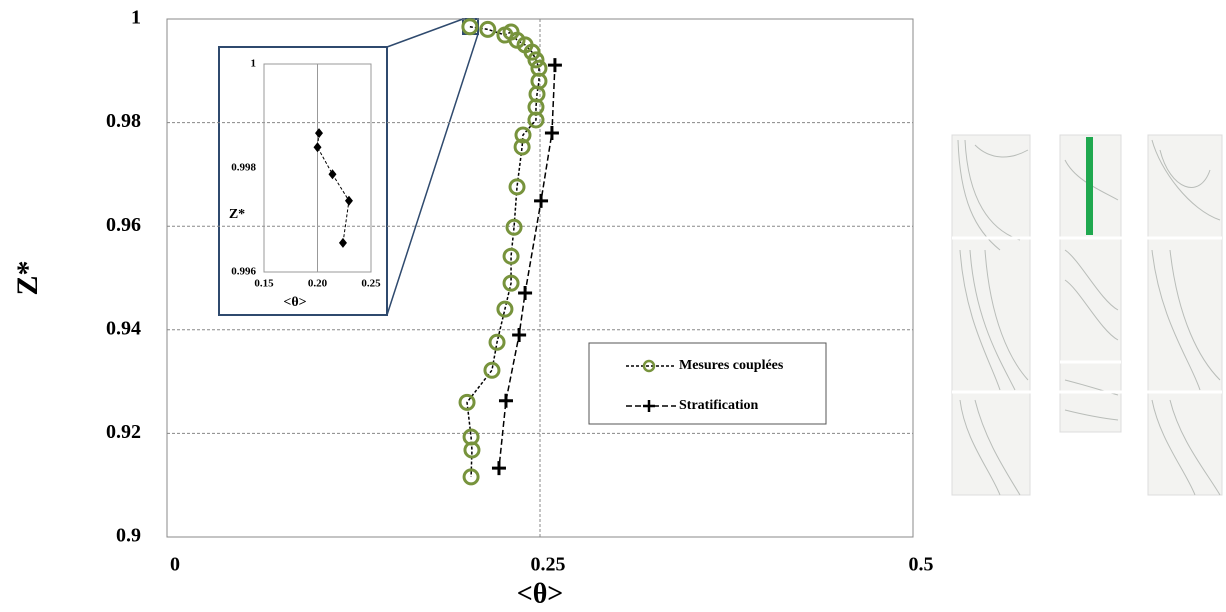 This screenshot has width=1226, height=612. Describe the element at coordinates (294, 302) in the screenshot. I see `inset-x-label: <θ>` at that location.